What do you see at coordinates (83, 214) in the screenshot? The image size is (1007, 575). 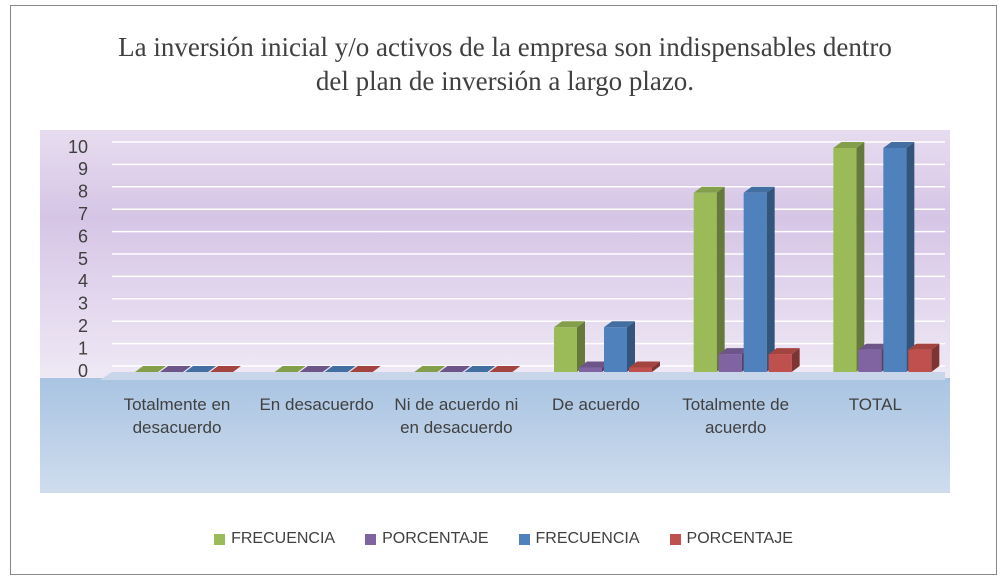 I see `y-tick-label: 7` at bounding box center [83, 214].